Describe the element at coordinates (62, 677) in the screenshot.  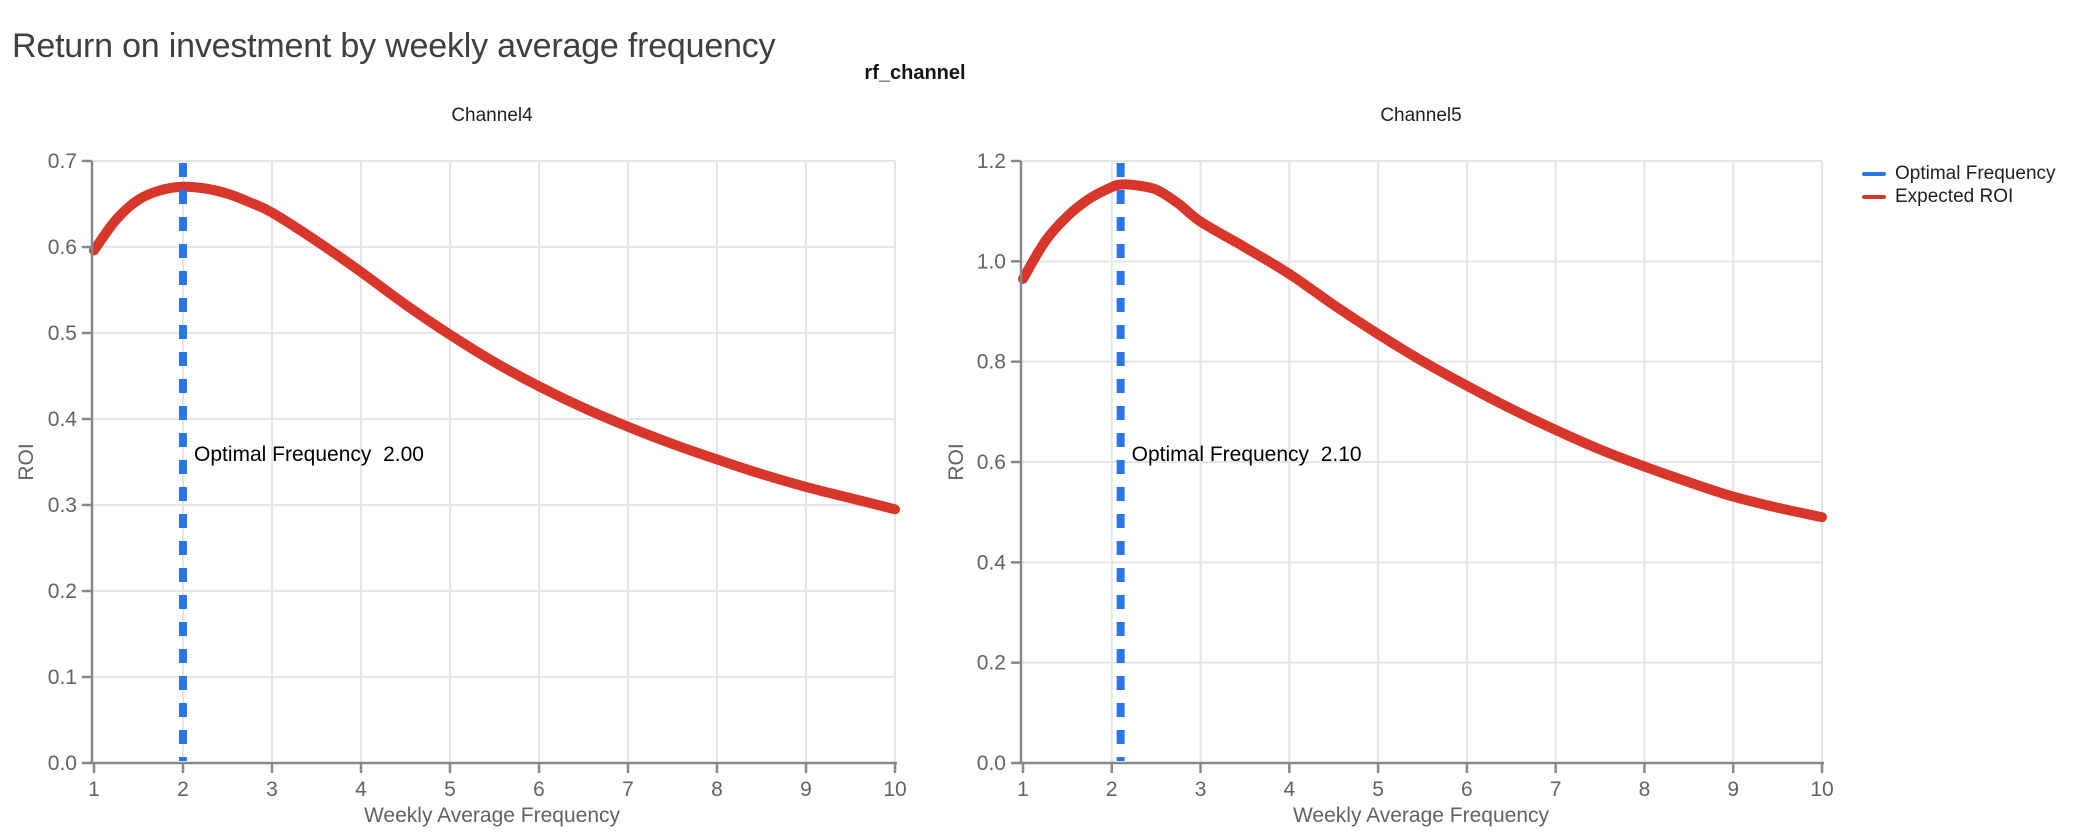
I see `y-tick-label: 0.1` at that location.